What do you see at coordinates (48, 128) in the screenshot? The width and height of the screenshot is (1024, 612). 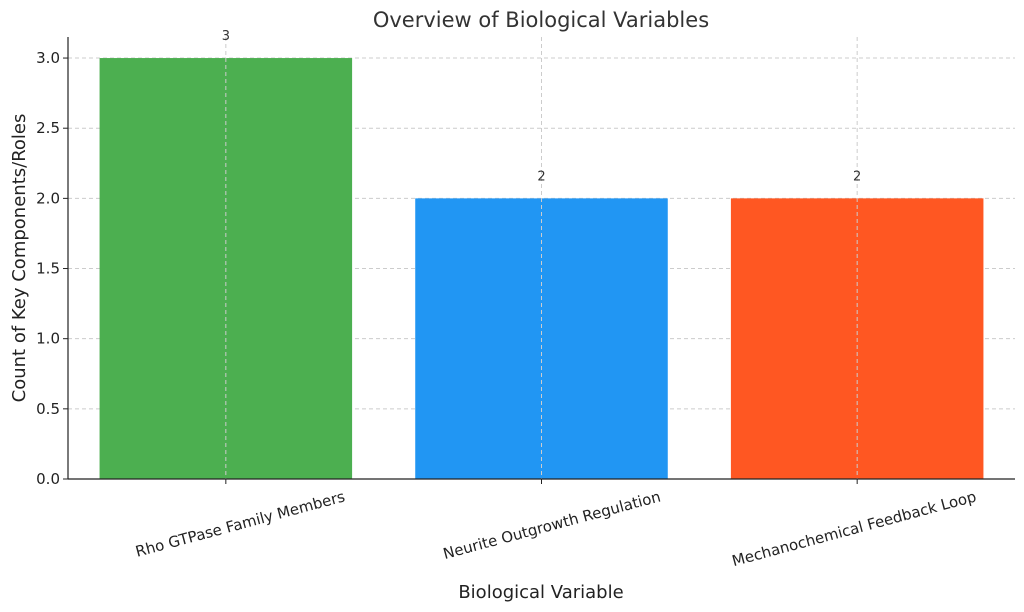 I see `y-tick-label: 2.5` at bounding box center [48, 128].